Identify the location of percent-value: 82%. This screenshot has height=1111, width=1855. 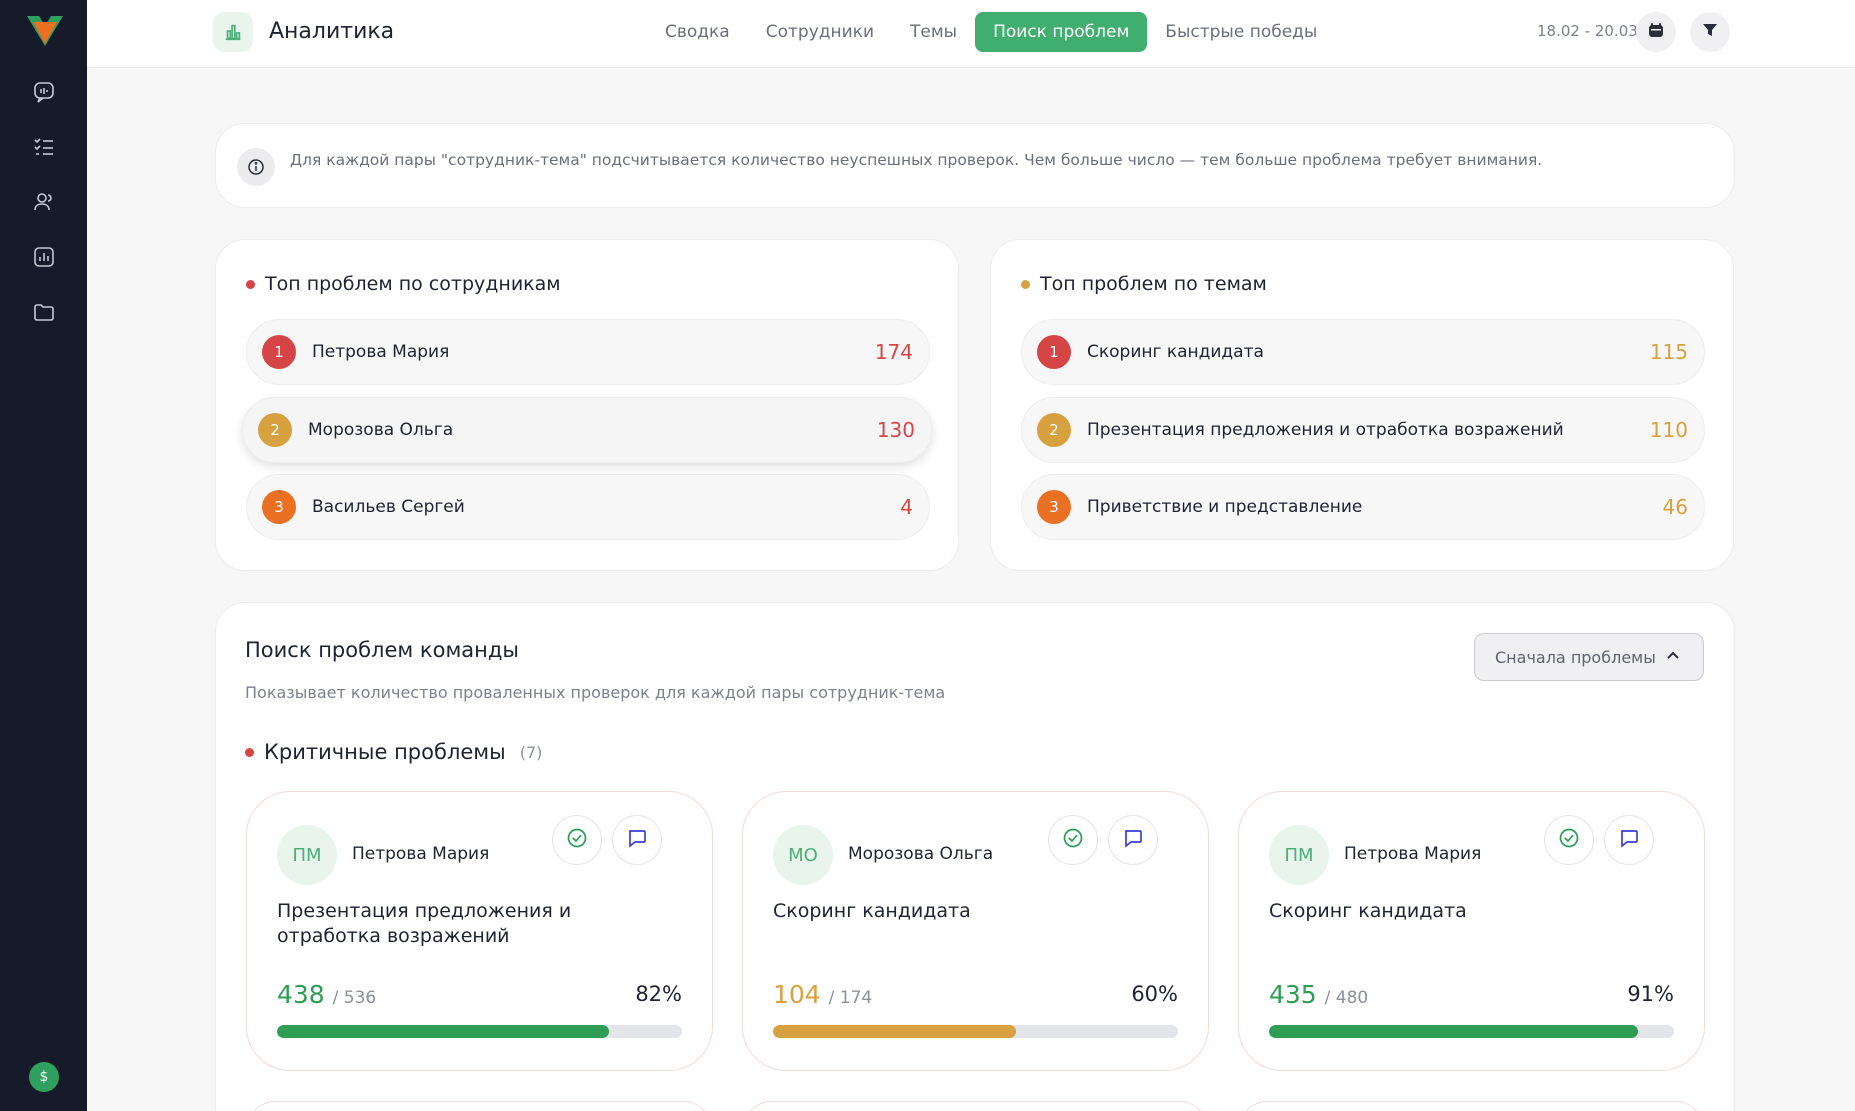
(658, 994).